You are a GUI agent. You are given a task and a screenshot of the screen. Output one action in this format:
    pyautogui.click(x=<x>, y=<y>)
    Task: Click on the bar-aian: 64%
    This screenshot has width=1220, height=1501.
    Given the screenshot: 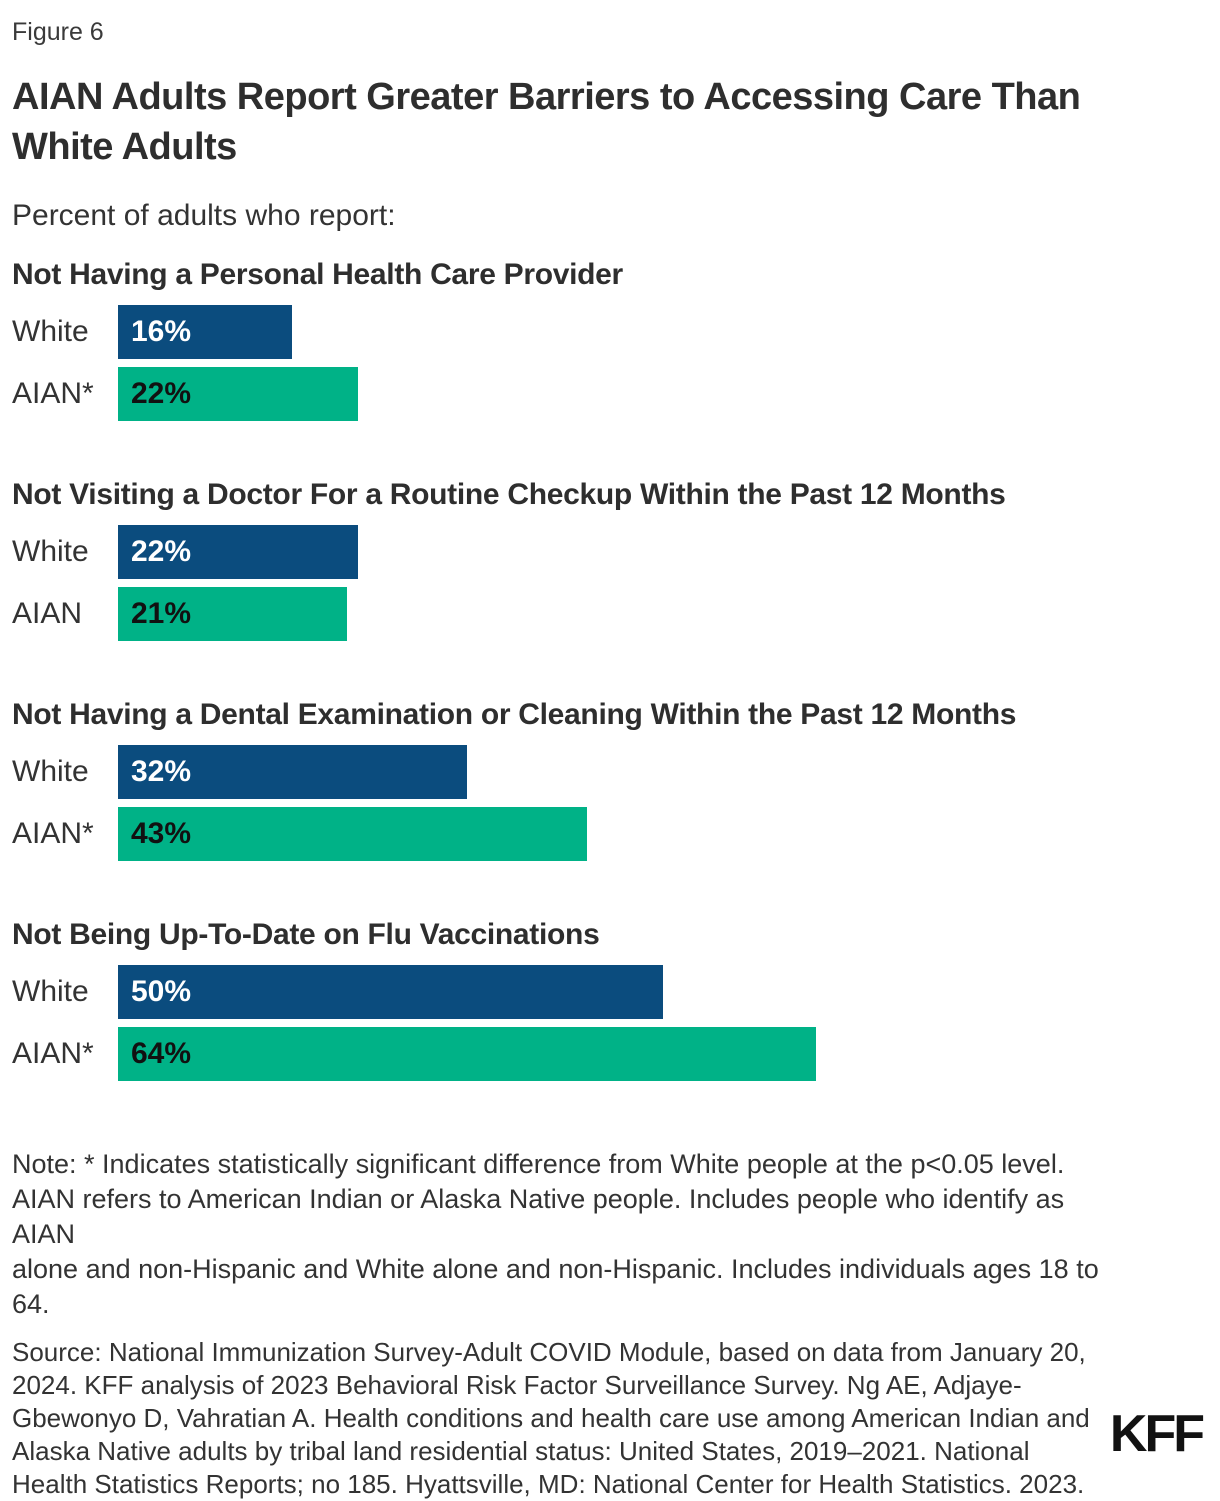 What is the action you would take?
    pyautogui.click(x=467, y=1054)
    